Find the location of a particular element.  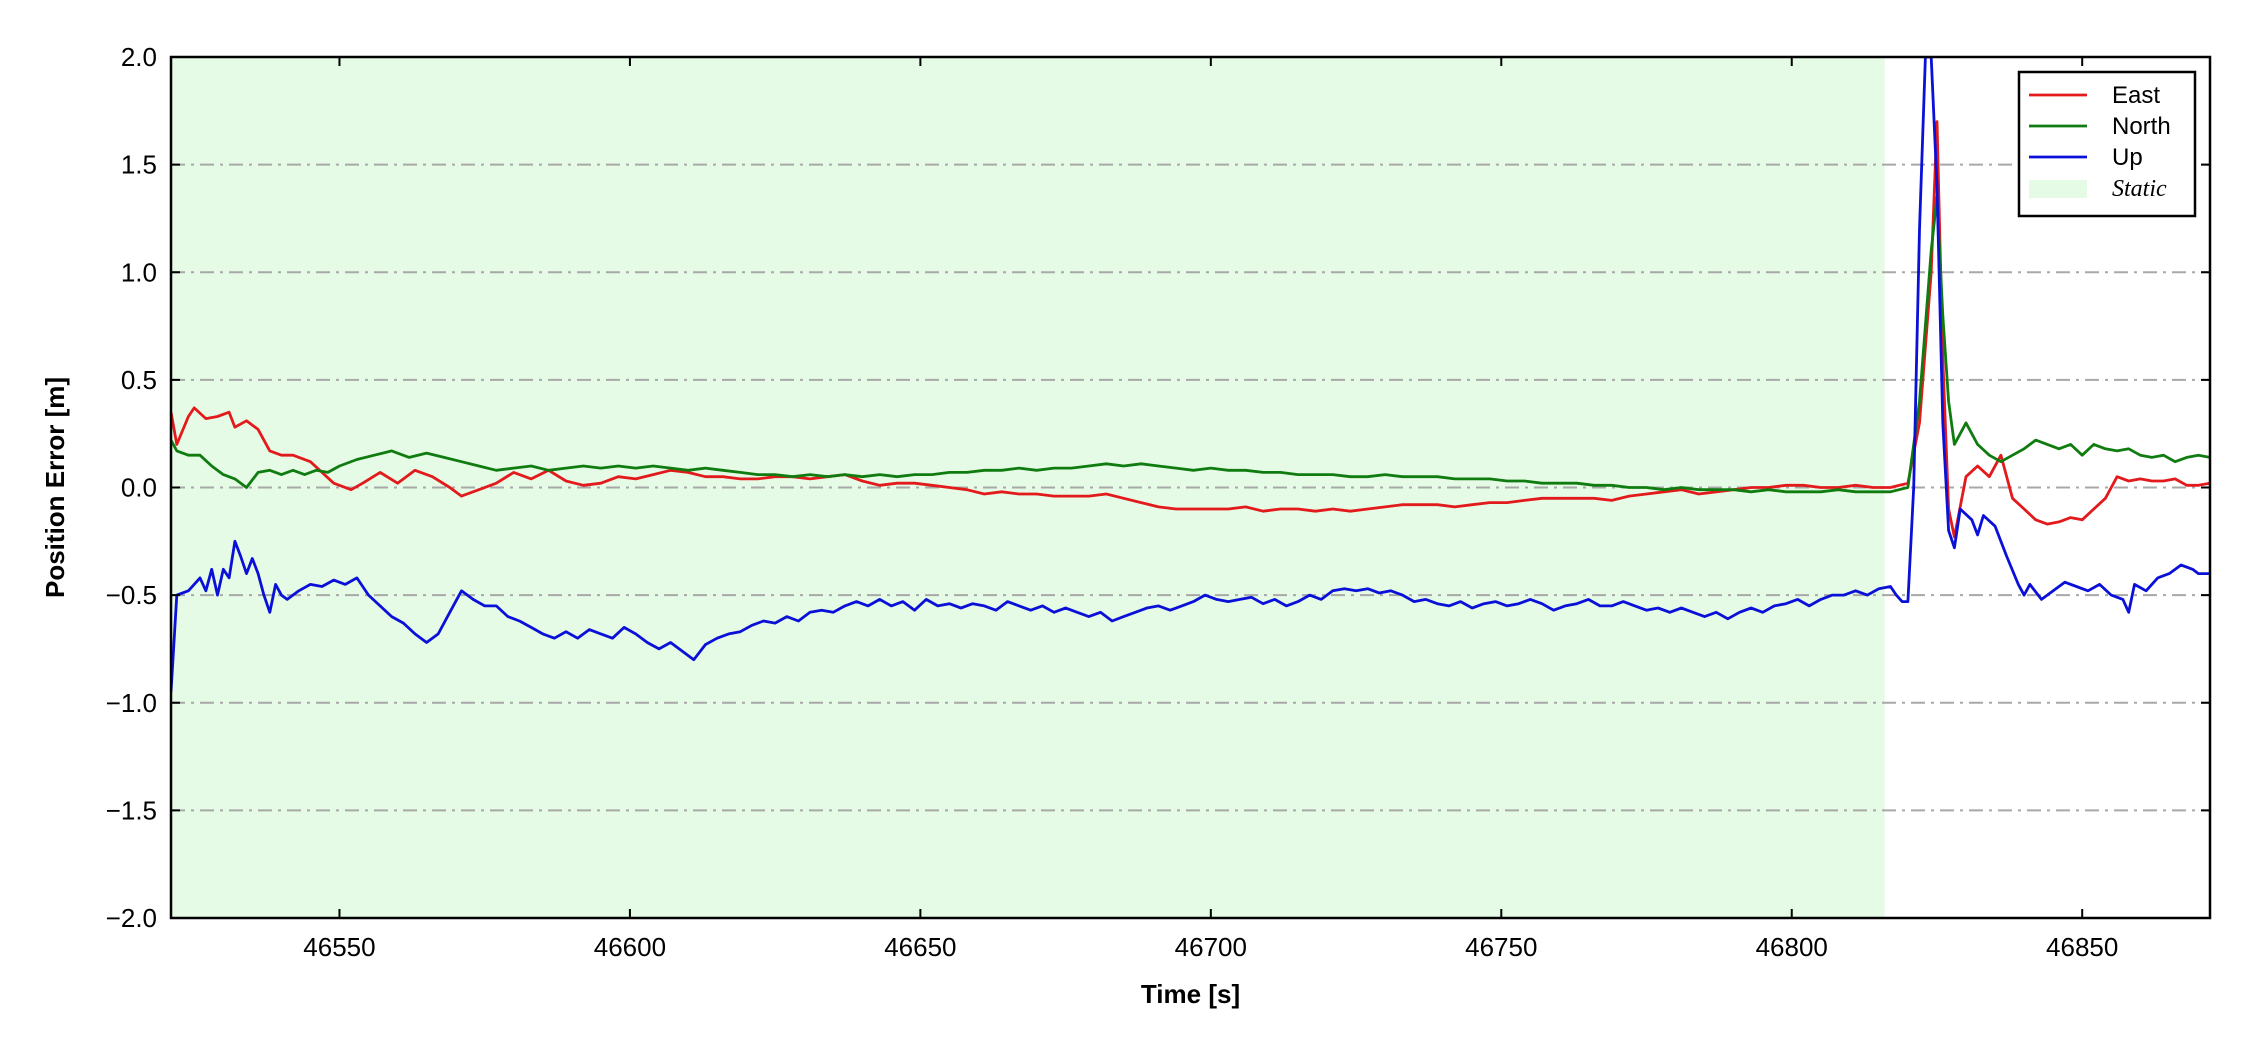

y-tick-label: 2.0 is located at coordinates (139, 57).